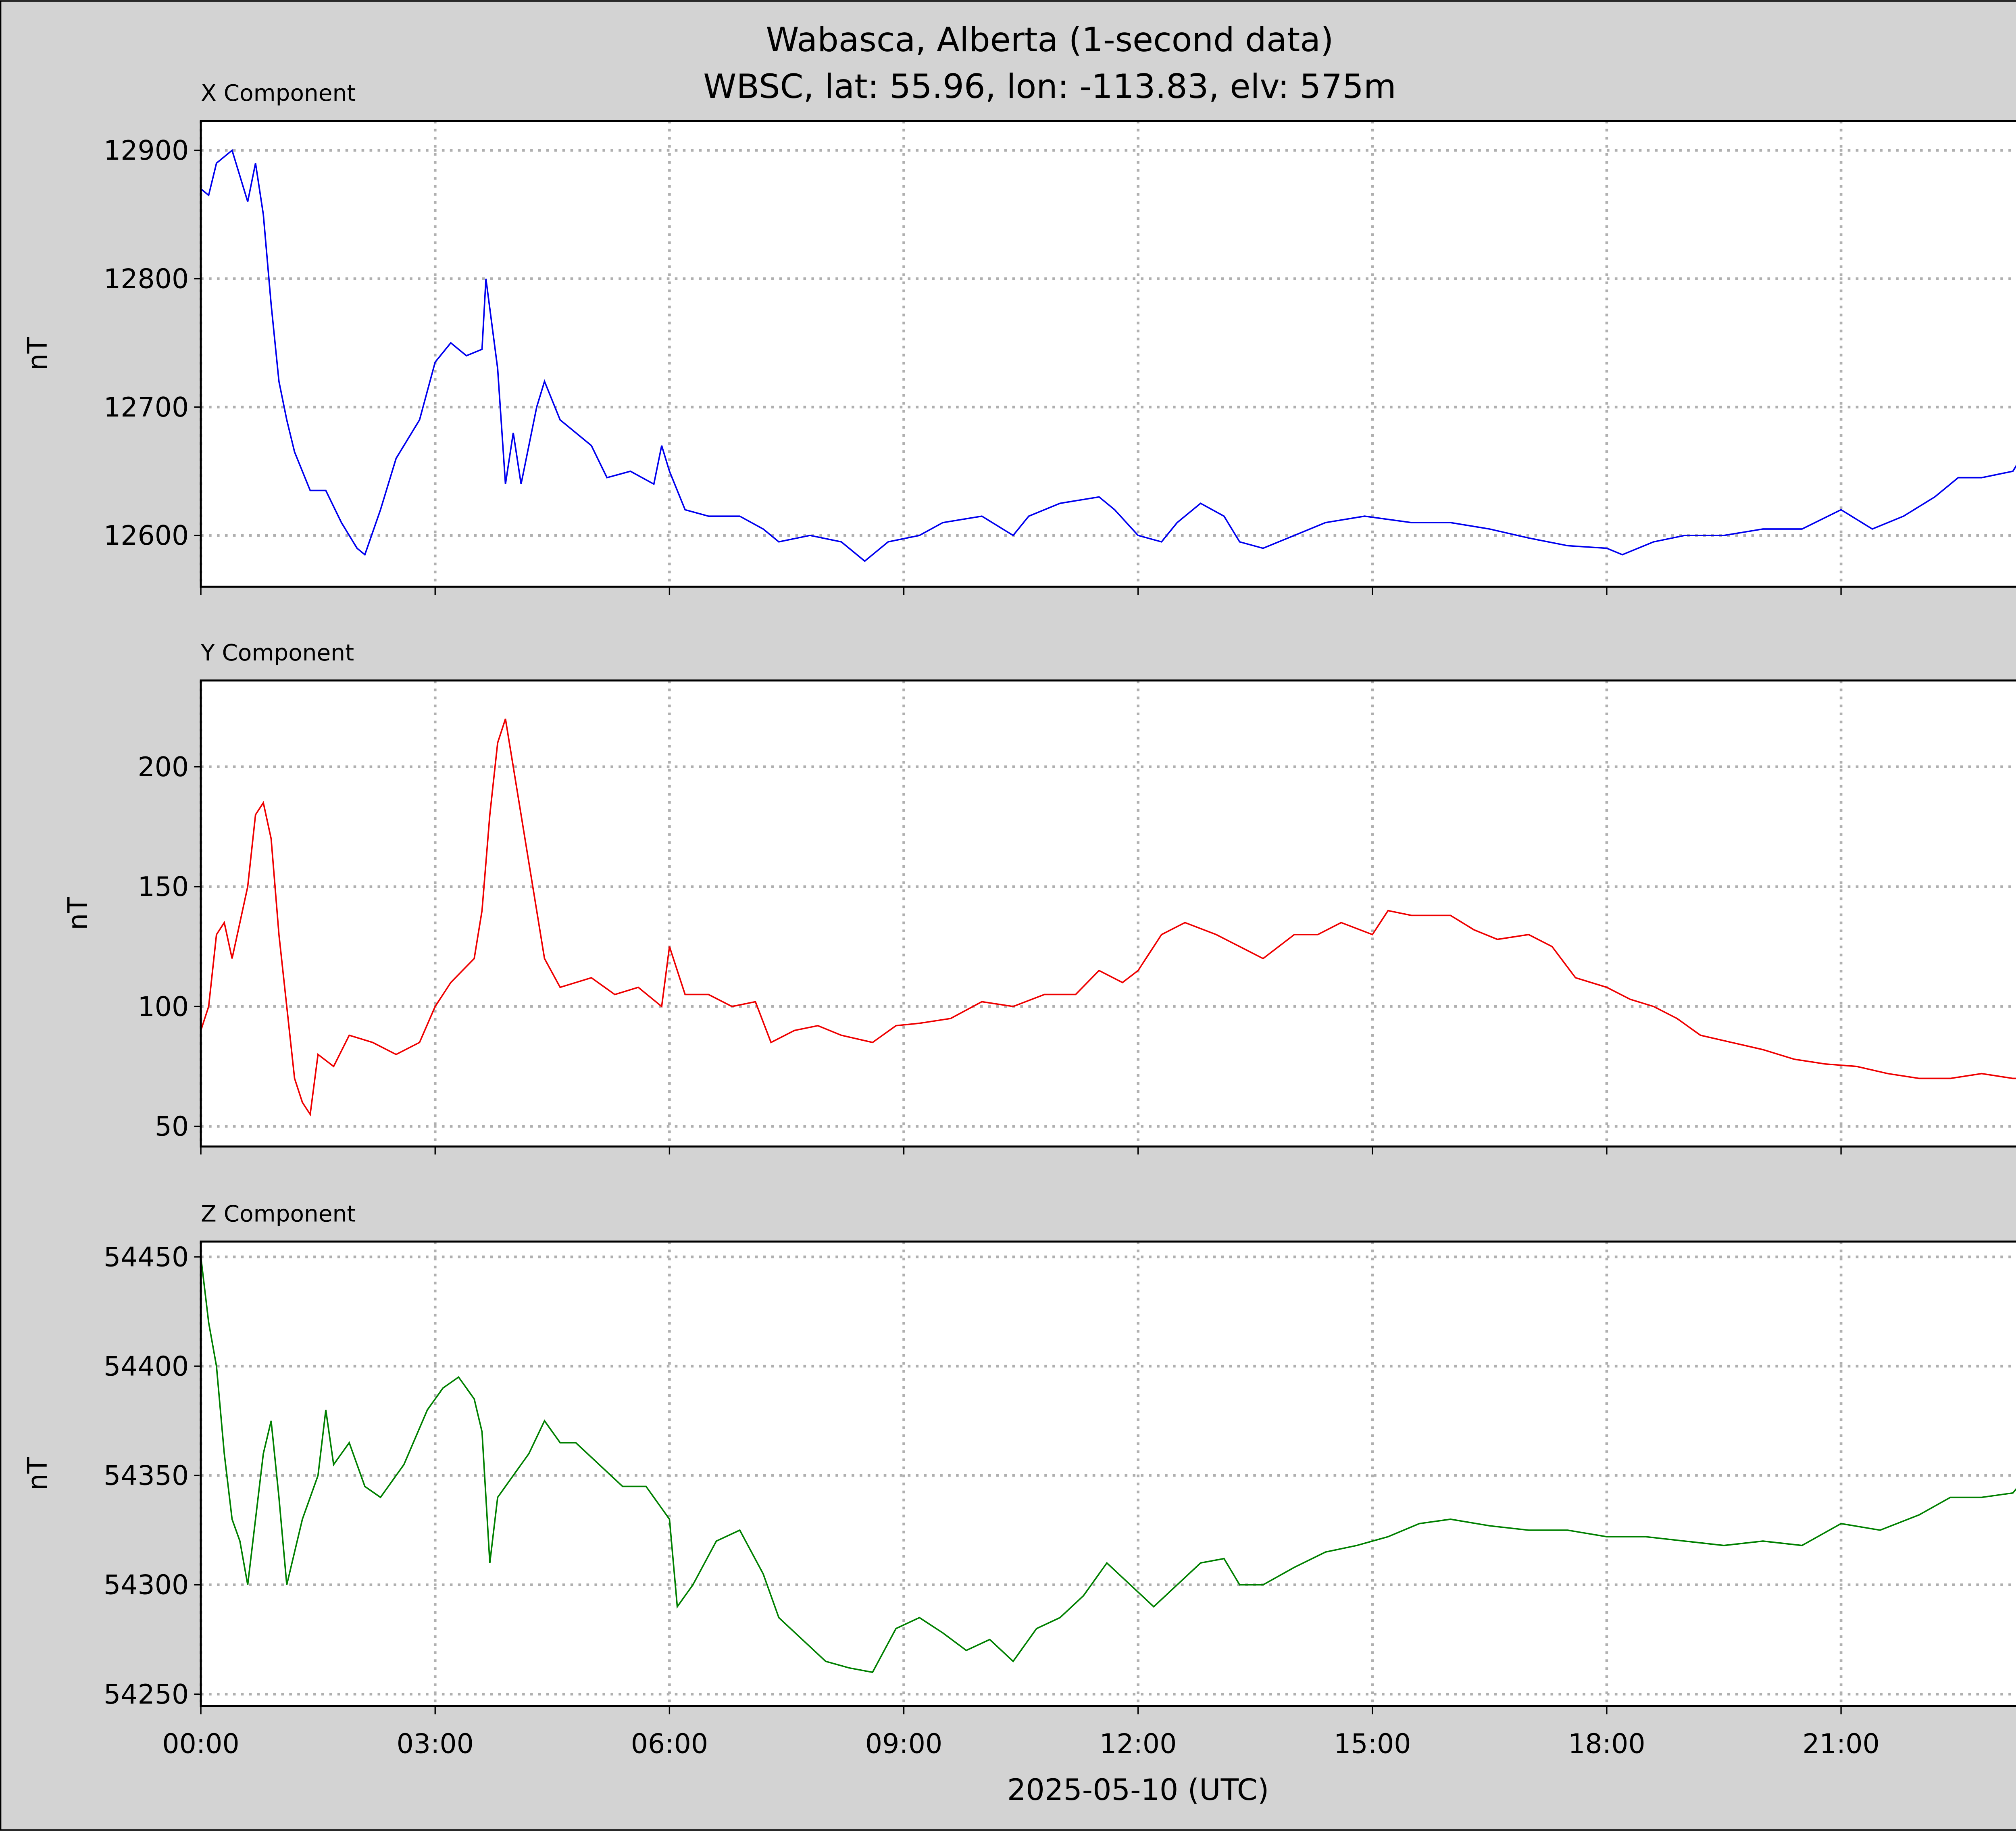 The image size is (2016, 1831). Describe the element at coordinates (146, 1257) in the screenshot. I see `y-tick-label: 54450` at that location.